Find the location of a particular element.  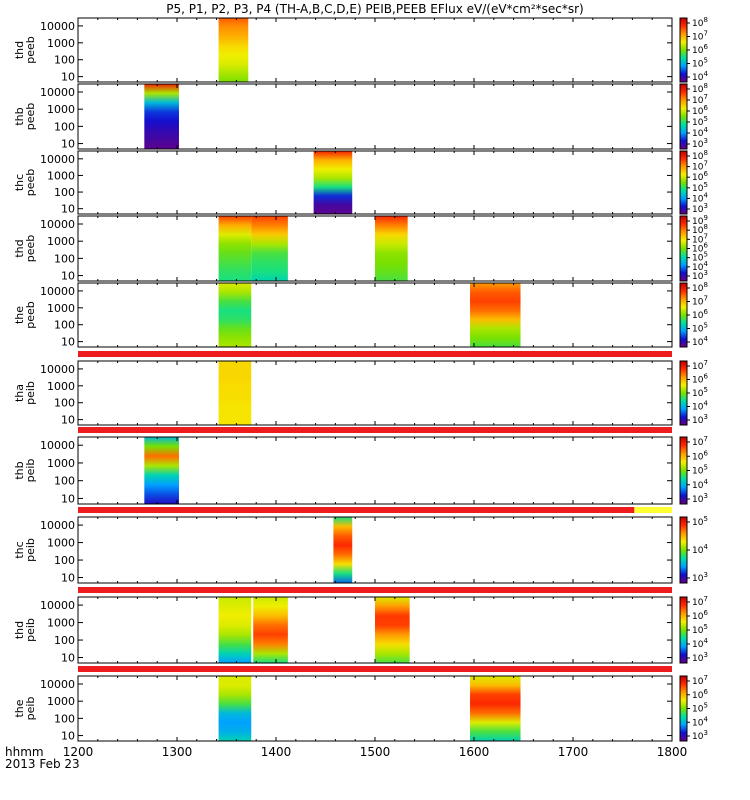

y-axis-label: thdpeeb is located at coordinates (25, 50).